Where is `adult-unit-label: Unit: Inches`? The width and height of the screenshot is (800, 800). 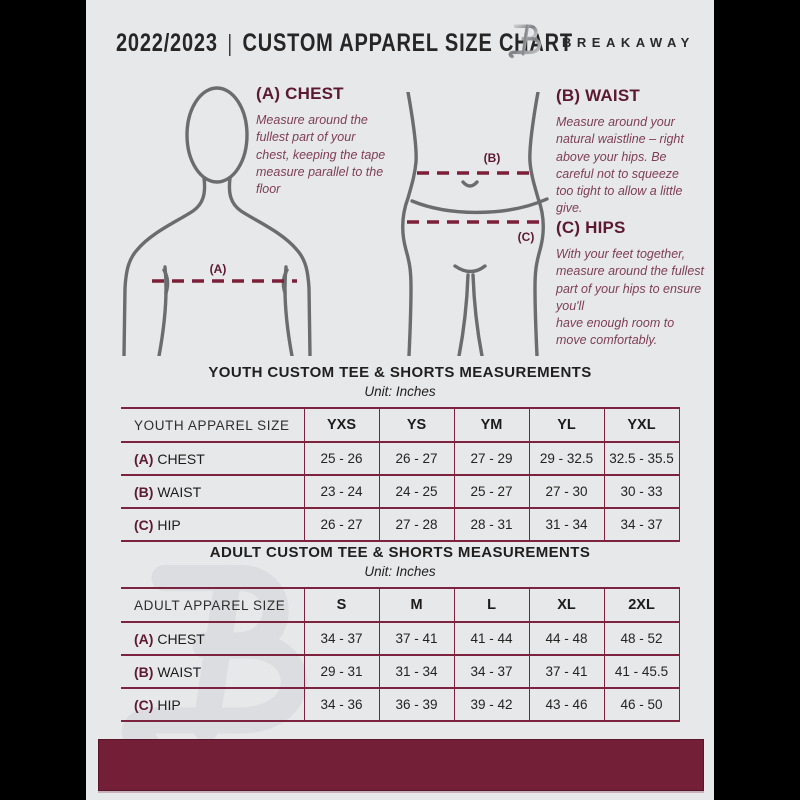
adult-unit-label: Unit: Inches is located at coordinates (400, 571).